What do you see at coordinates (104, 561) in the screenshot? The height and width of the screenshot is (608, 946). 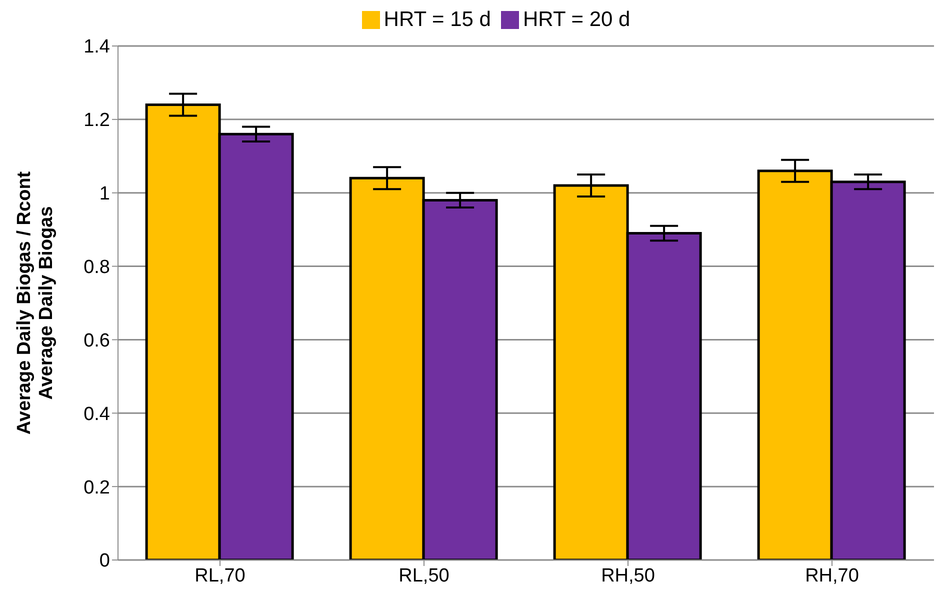 I see `y-tick-label: 0` at bounding box center [104, 561].